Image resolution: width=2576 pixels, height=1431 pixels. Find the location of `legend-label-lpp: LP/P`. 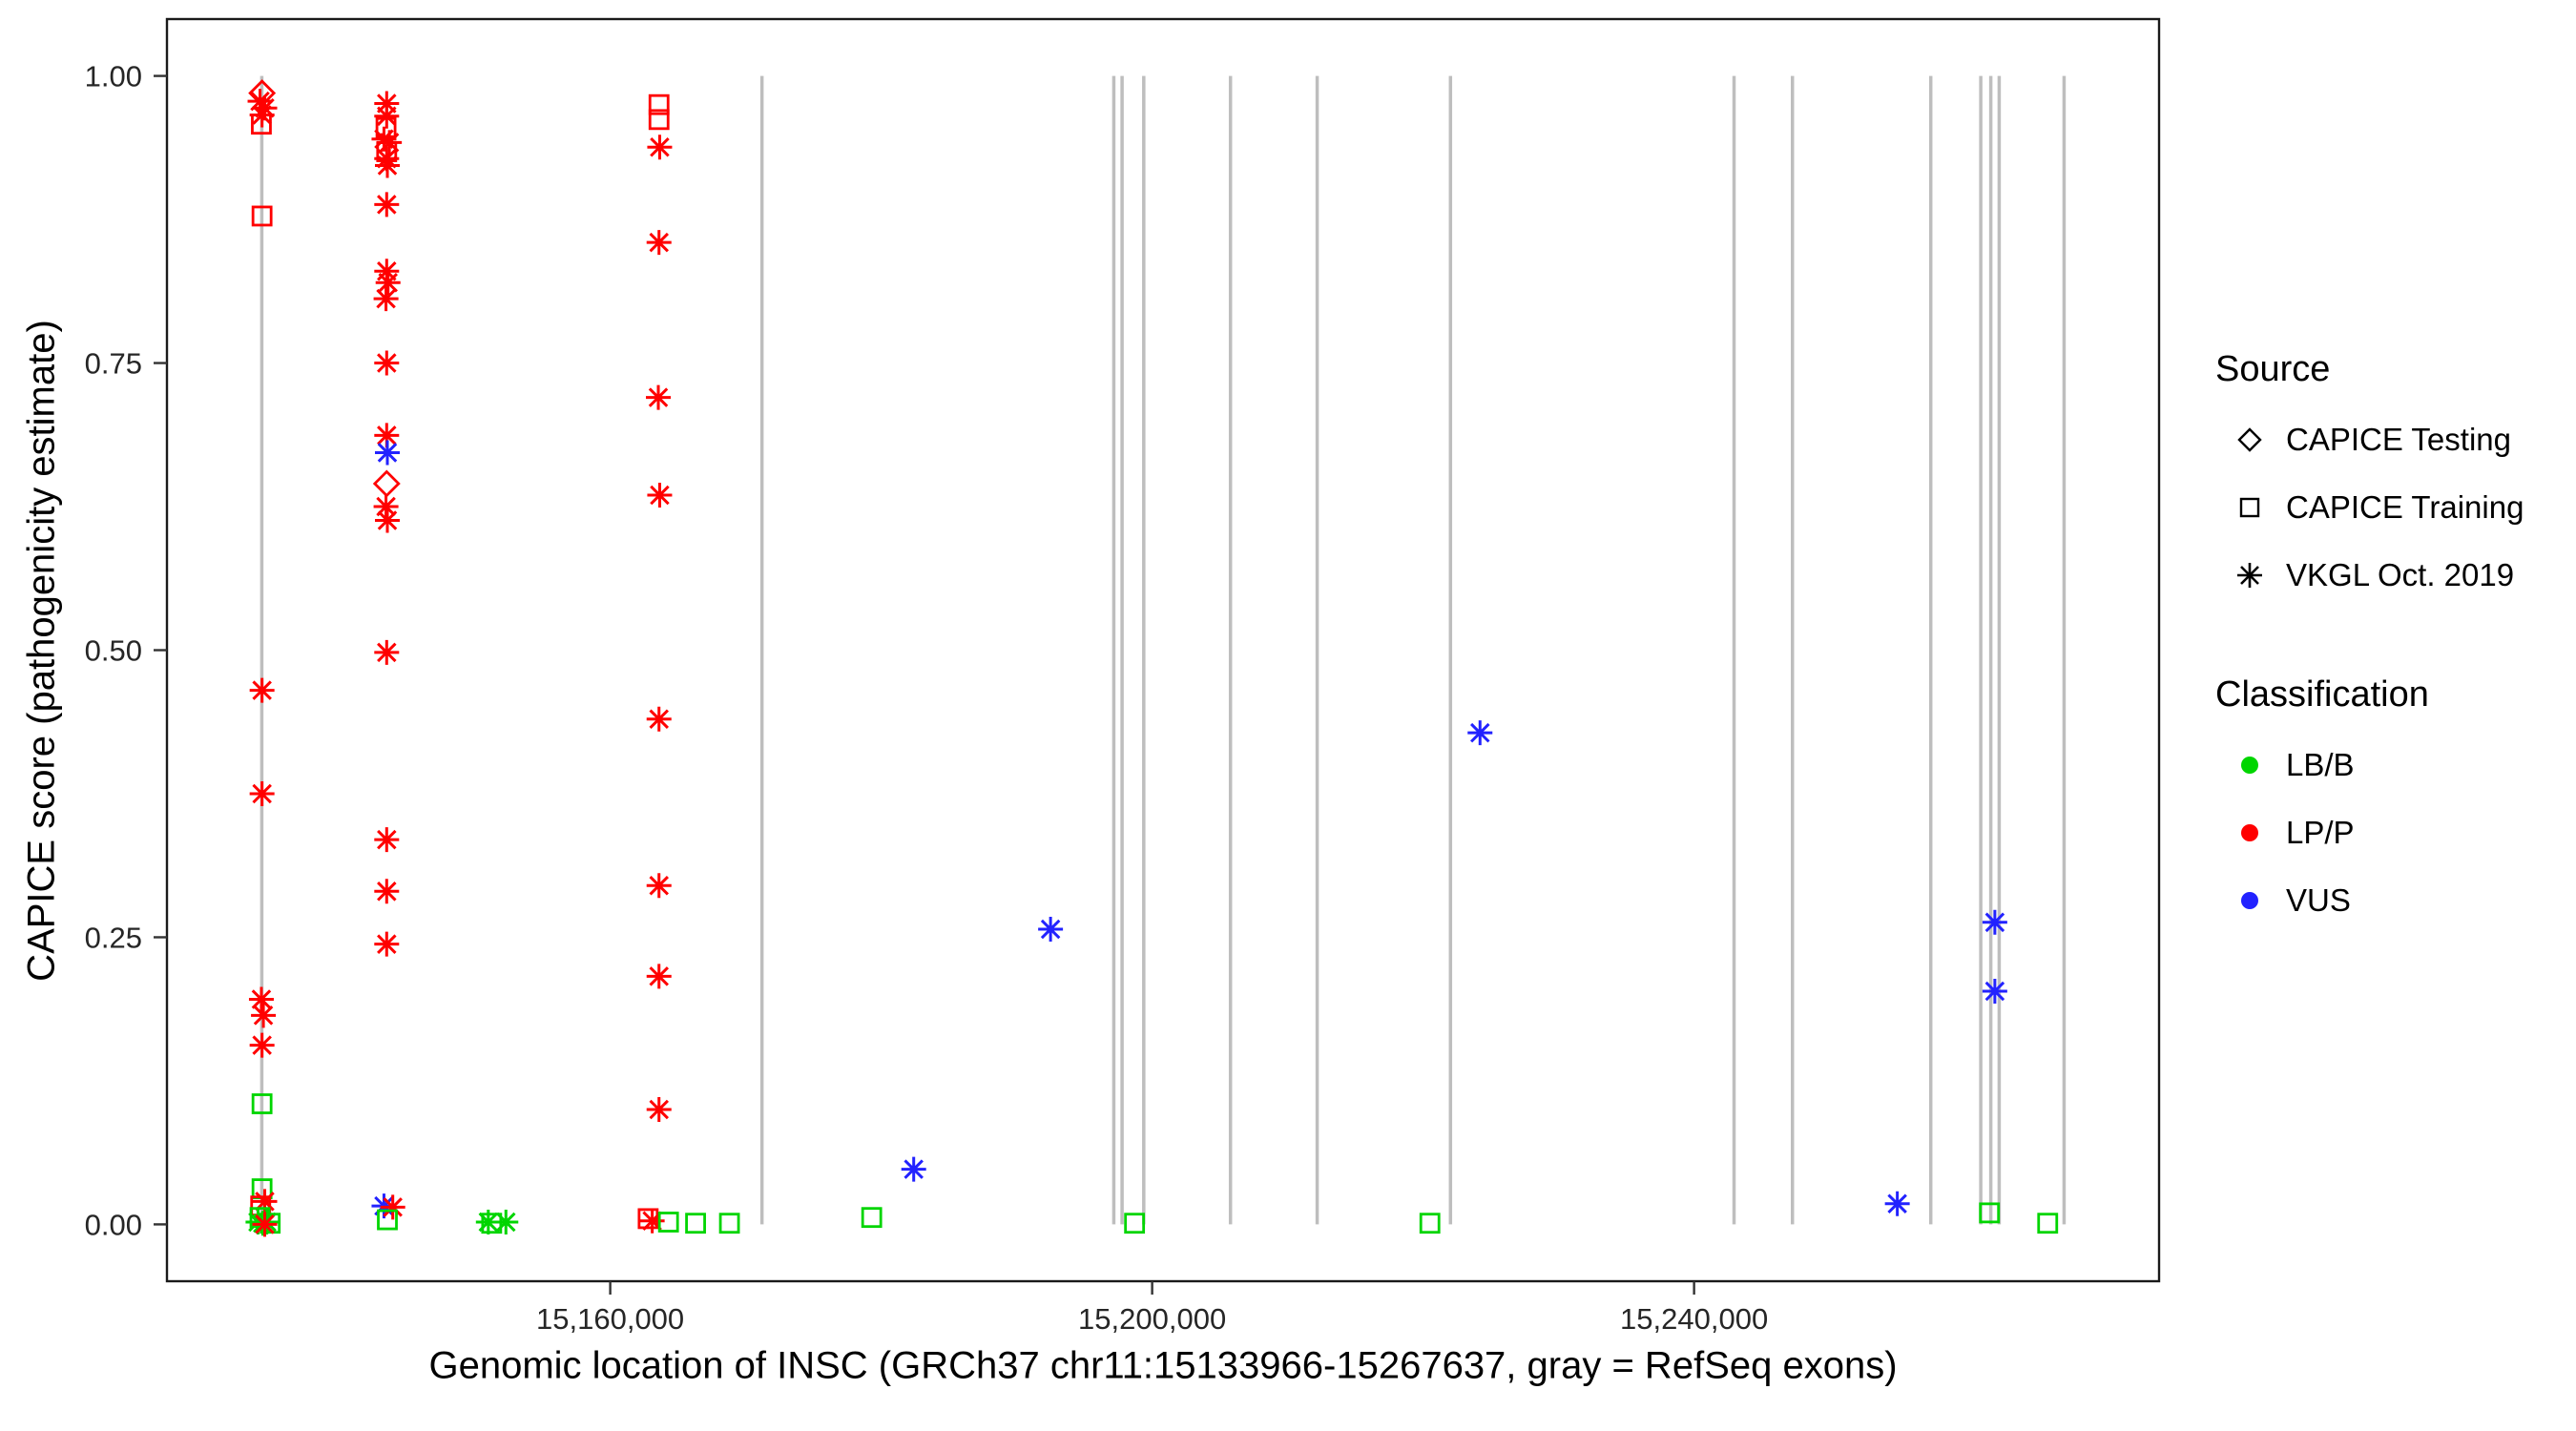

legend-label-lpp: LP/P is located at coordinates (2320, 833).